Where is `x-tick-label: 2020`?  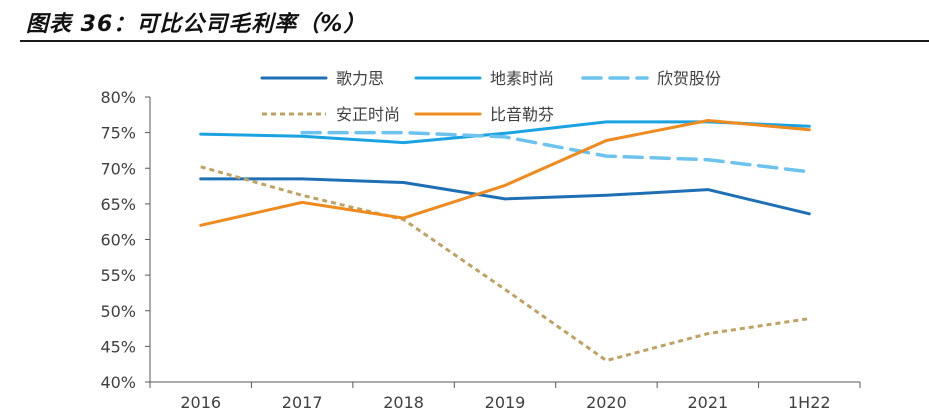
x-tick-label: 2020 is located at coordinates (606, 401).